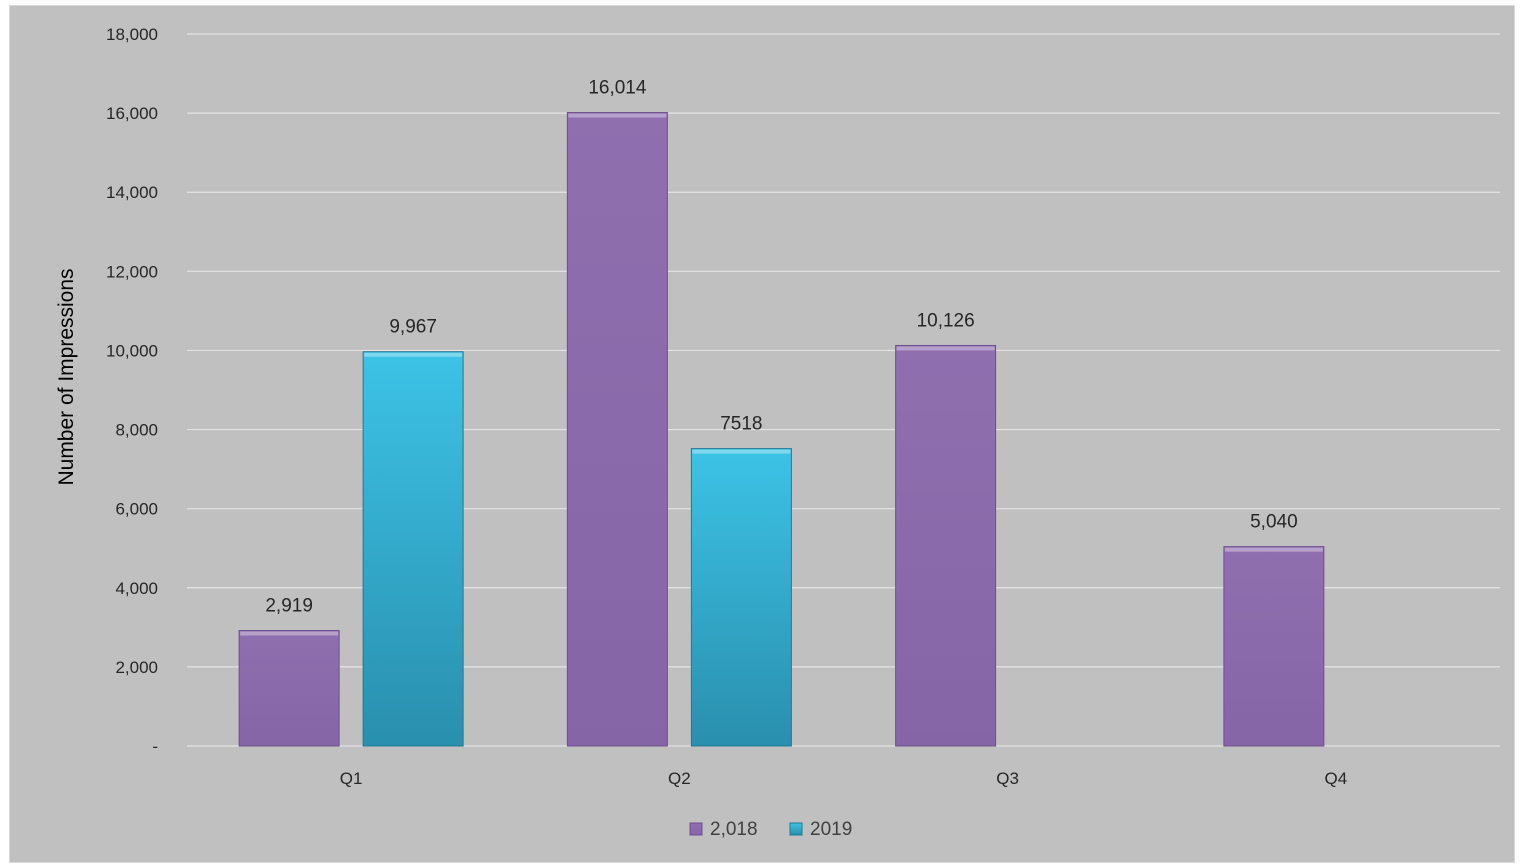 The height and width of the screenshot is (866, 1522). Describe the element at coordinates (770, 829) in the screenshot. I see `legend: 2,018 2019` at that location.